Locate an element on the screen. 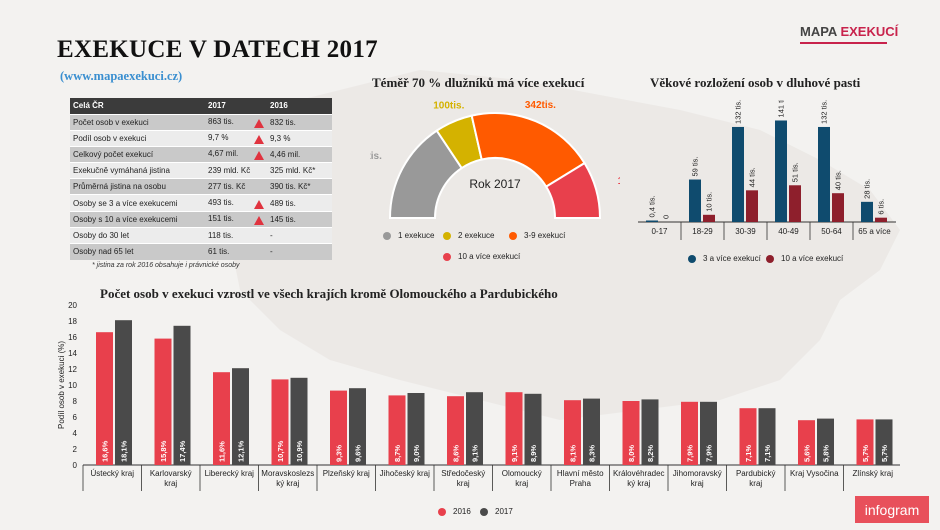  region-y-tick: 14 is located at coordinates (72, 353).